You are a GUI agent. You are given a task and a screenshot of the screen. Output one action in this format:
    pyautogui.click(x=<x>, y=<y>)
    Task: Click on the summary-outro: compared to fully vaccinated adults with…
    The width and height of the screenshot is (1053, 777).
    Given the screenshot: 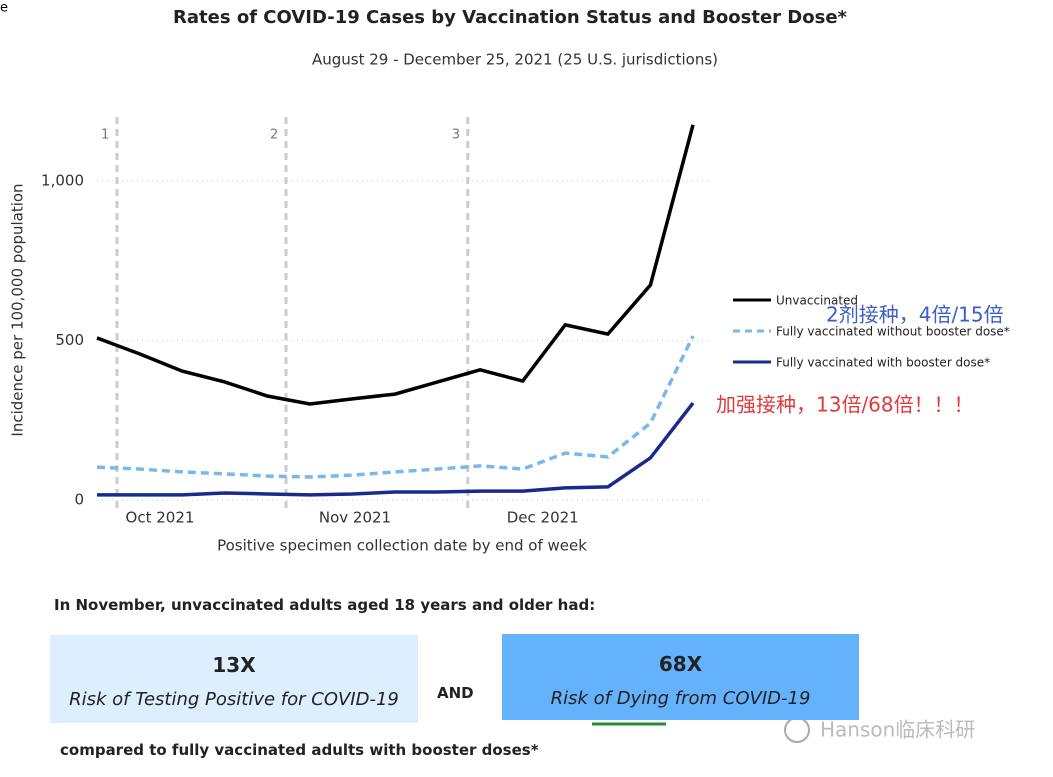 What is the action you would take?
    pyautogui.click(x=299, y=750)
    